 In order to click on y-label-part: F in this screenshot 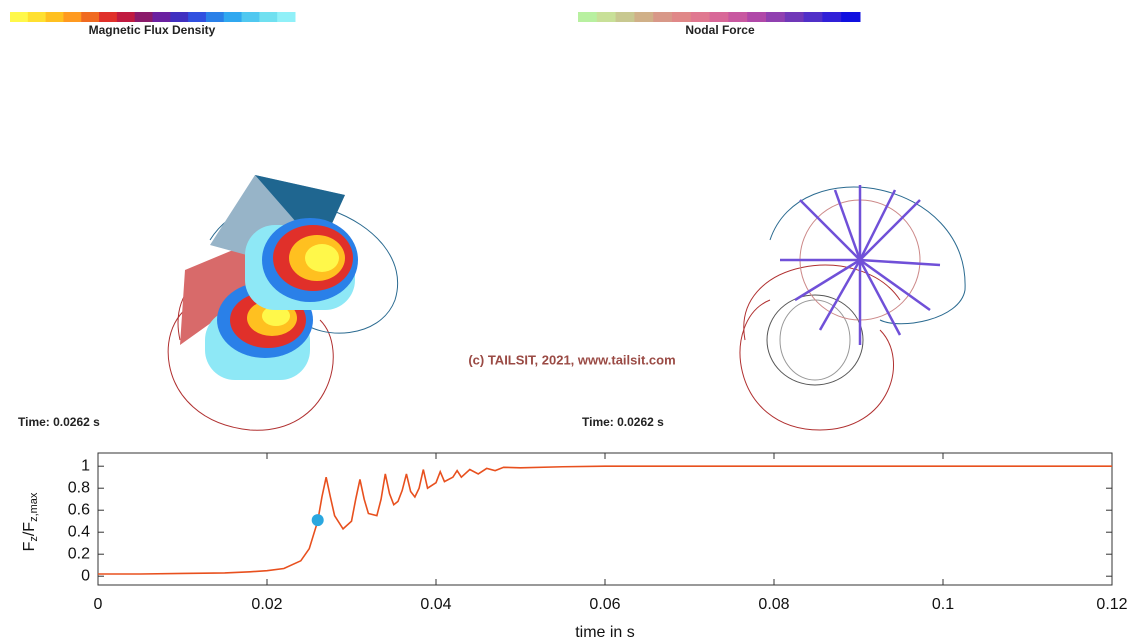, I will do `click(29, 546)`.